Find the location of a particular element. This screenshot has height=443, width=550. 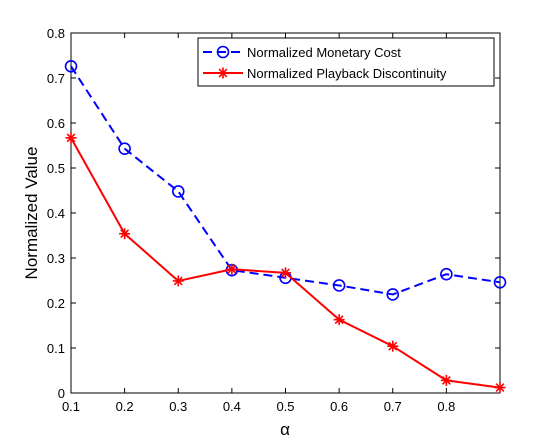

y-axis-label: Normalized Value is located at coordinates (31, 213).